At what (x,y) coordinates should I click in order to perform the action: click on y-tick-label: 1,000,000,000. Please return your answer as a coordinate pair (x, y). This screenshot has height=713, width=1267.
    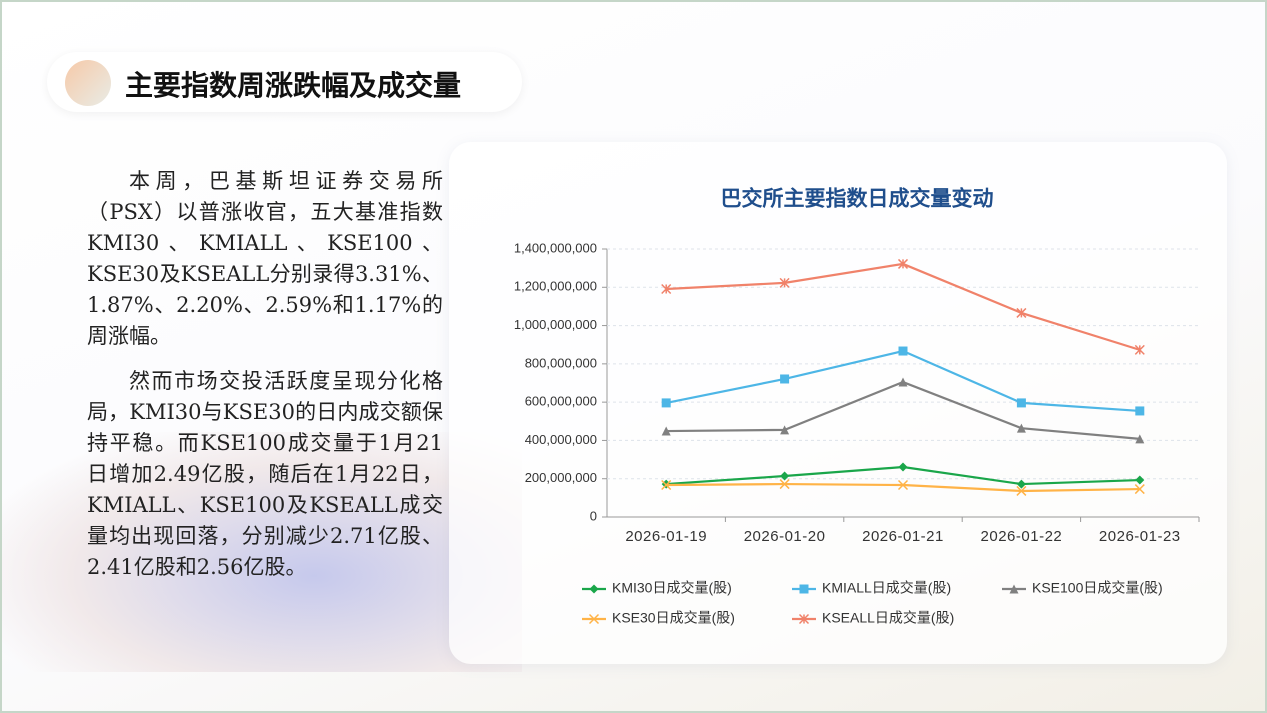
    Looking at the image, I should click on (555, 324).